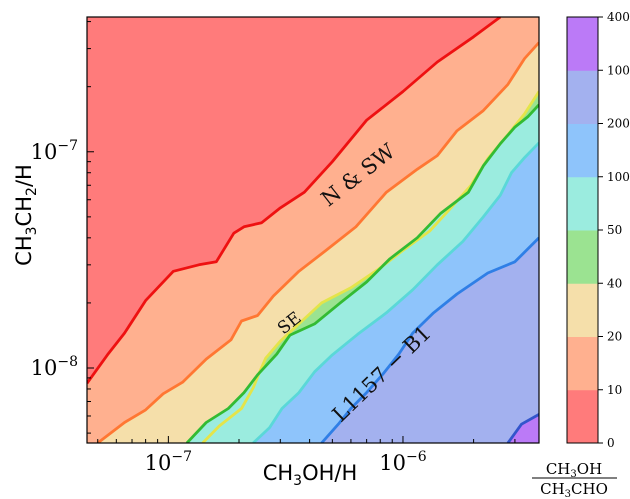 This screenshot has height=499, width=630. What do you see at coordinates (26, 215) in the screenshot?
I see `y-axis-label: CH3CH2/H` at bounding box center [26, 215].